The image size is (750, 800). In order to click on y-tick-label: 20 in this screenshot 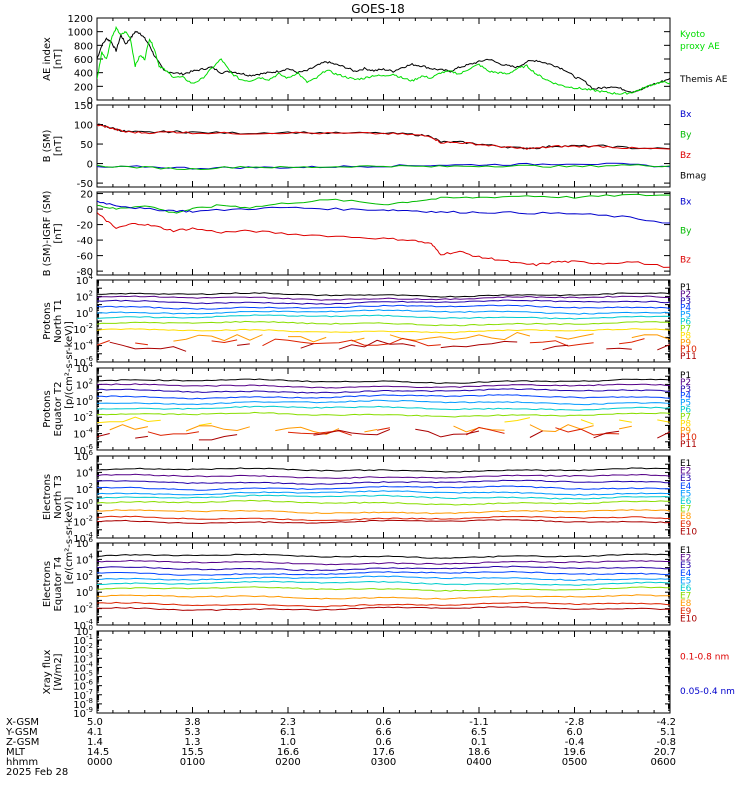, I will do `click(86, 195)`.